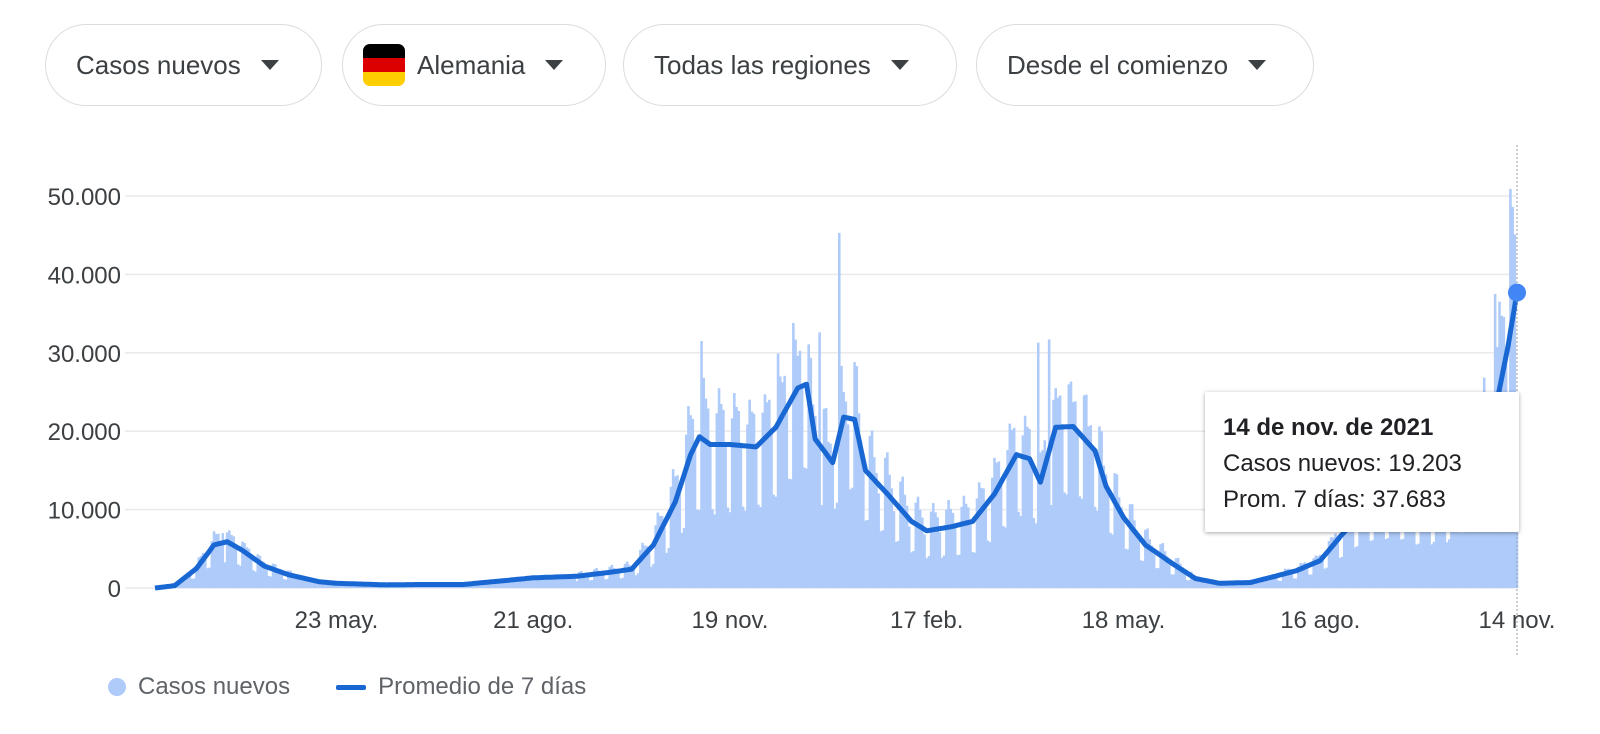 The width and height of the screenshot is (1600, 734). I want to click on metric-dropdown: Casos nuevos, so click(183, 65).